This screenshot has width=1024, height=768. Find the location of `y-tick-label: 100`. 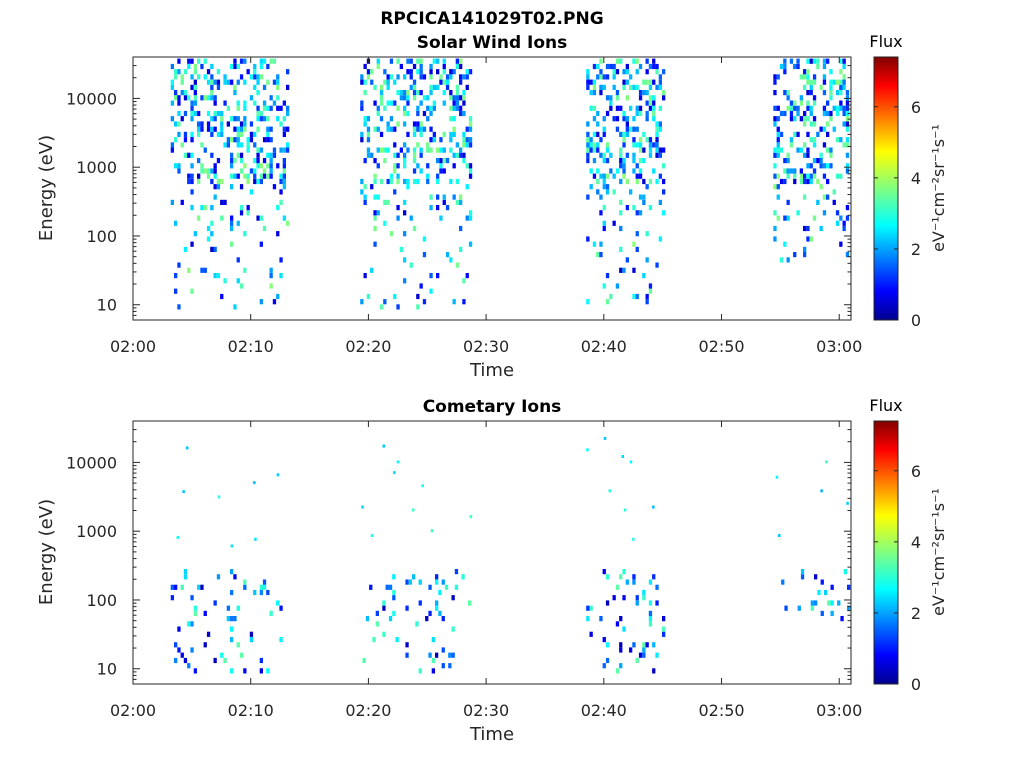

y-tick-label: 100 is located at coordinates (101, 600).